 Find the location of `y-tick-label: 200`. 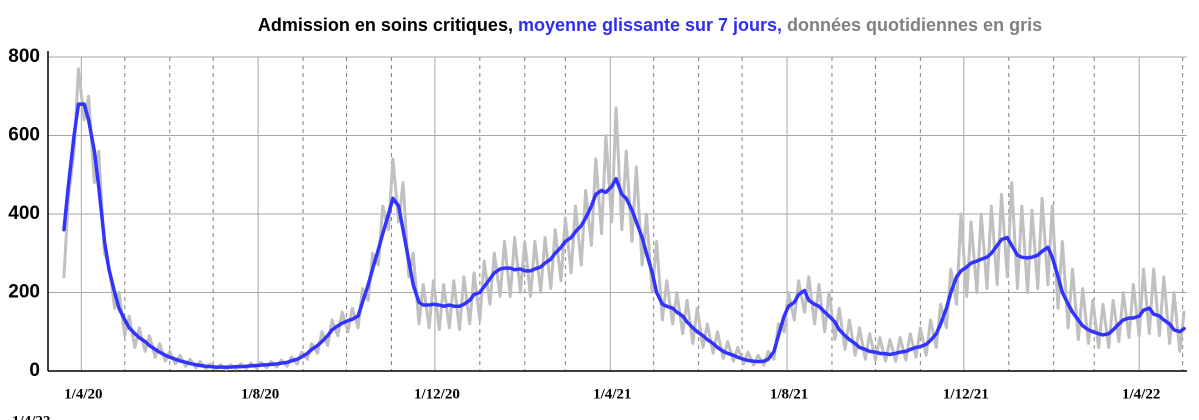

y-tick-label: 200 is located at coordinates (24, 292).